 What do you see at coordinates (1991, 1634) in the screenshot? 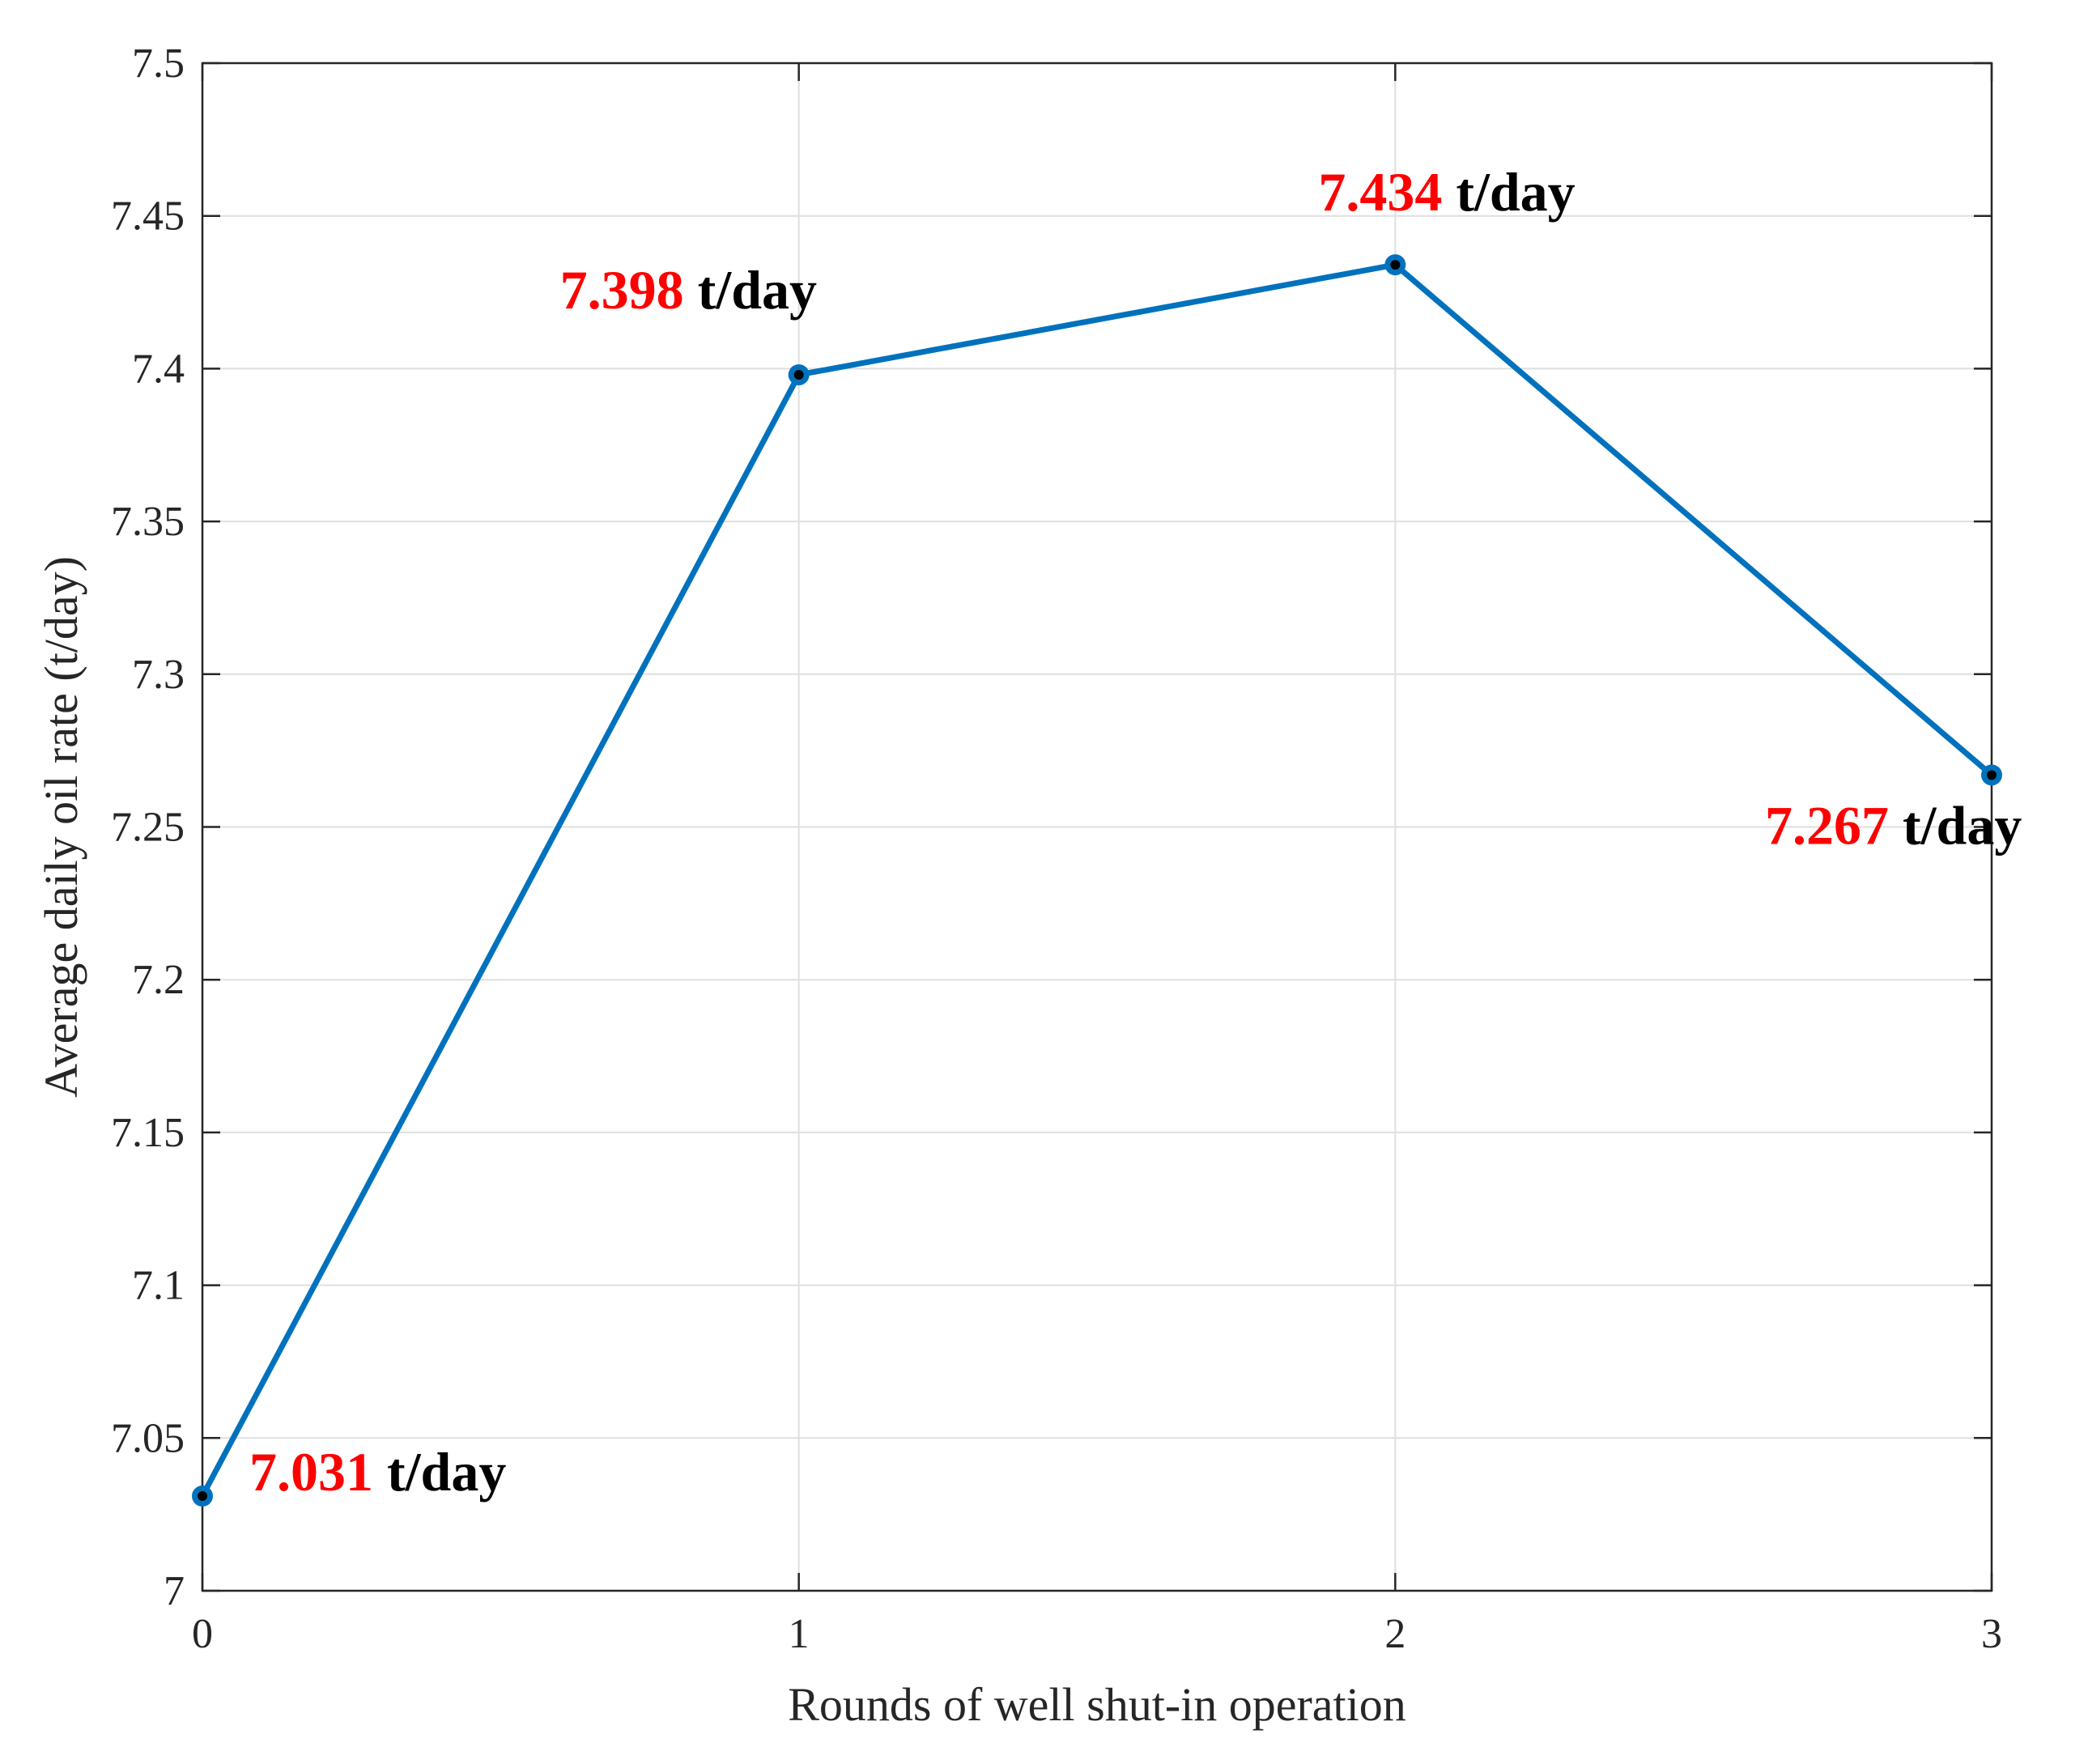
I see `x-tick-label: 3` at bounding box center [1991, 1634].